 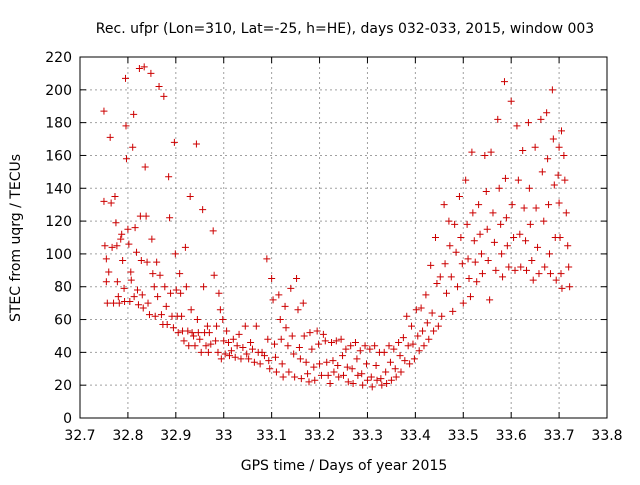 What do you see at coordinates (67, 419) in the screenshot?
I see `y-tick-label: 0` at bounding box center [67, 419].